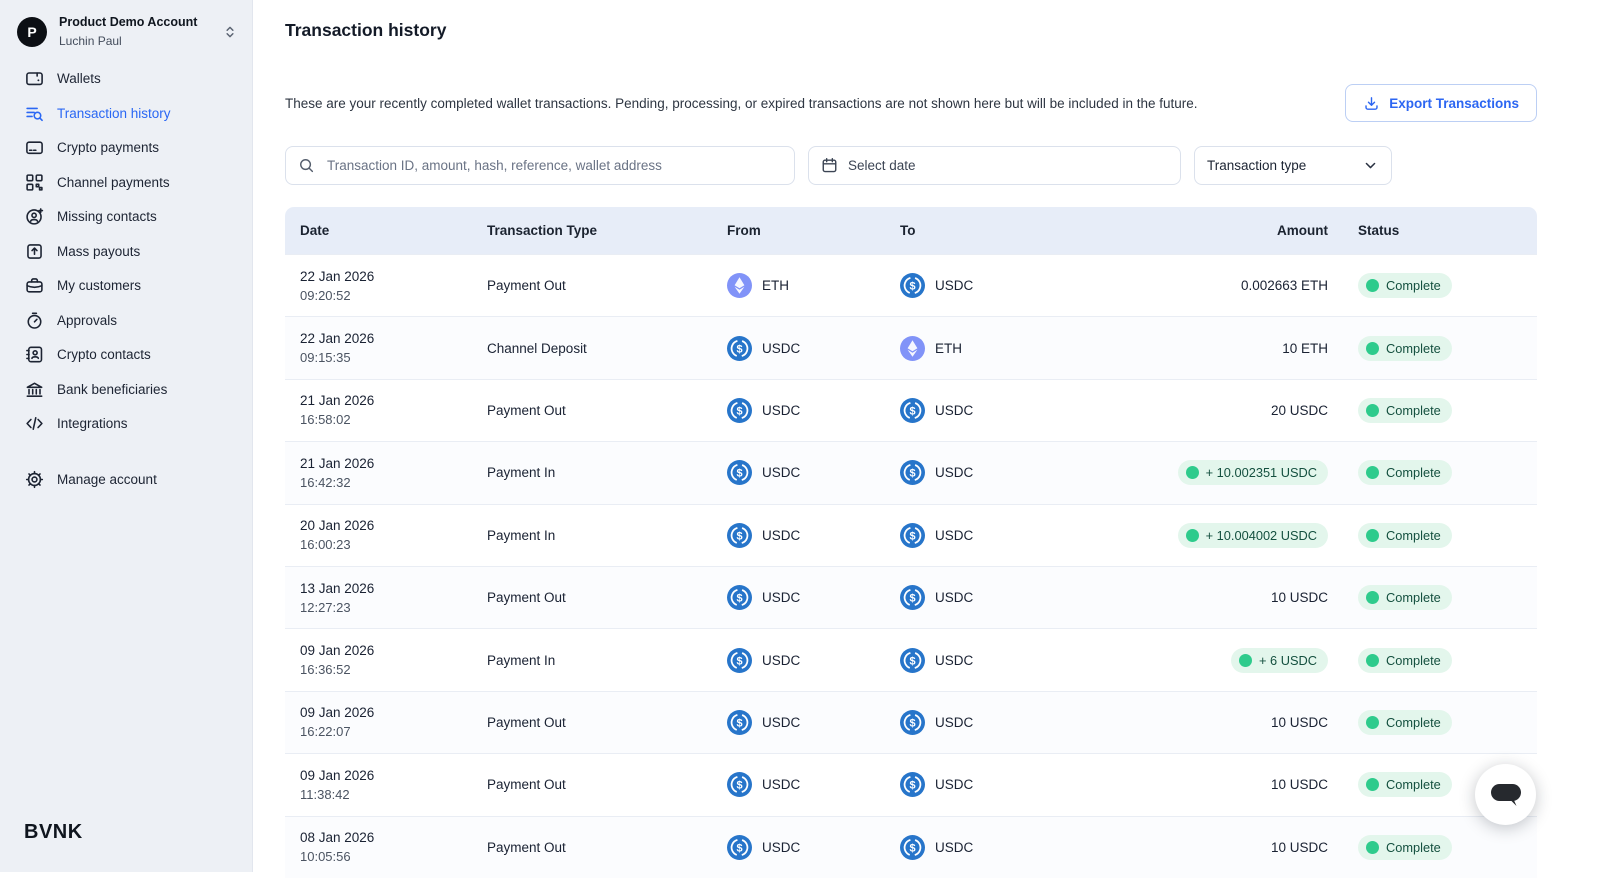 Image resolution: width=1600 pixels, height=878 pixels. Describe the element at coordinates (553, 165) in the screenshot. I see `search-input` at that location.